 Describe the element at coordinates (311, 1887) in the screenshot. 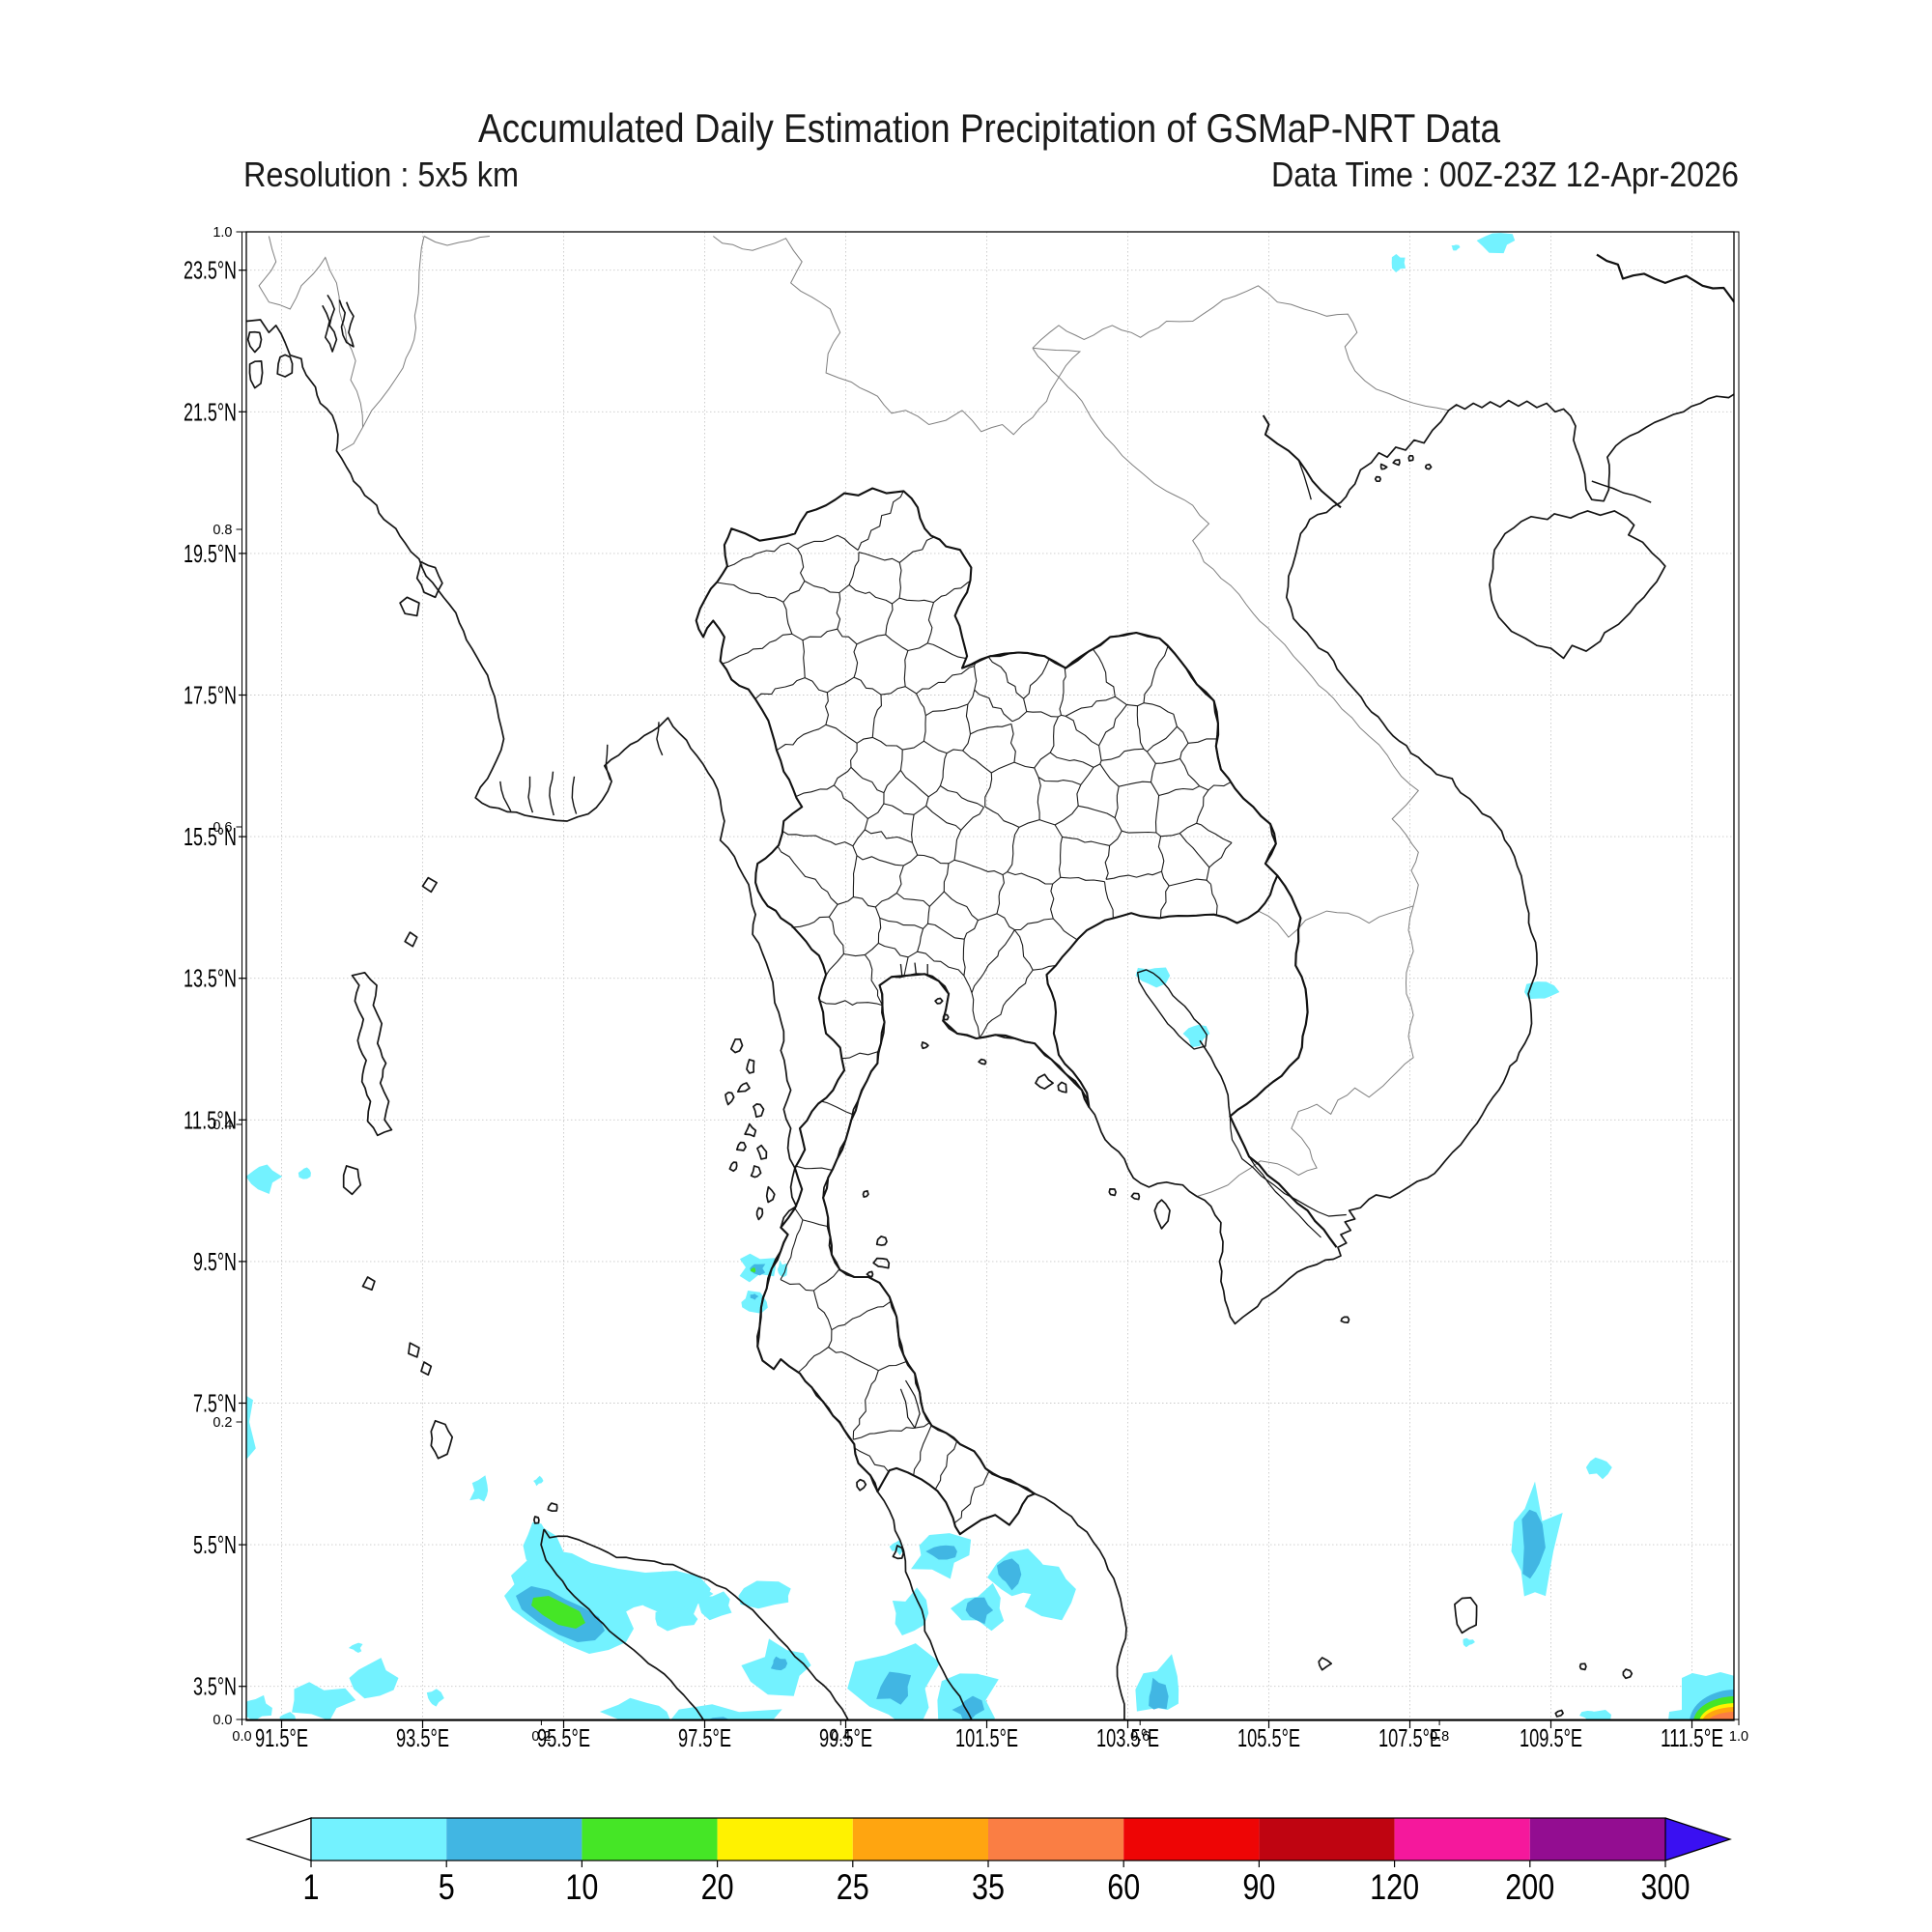

I see `svg-text: 1` at that location.